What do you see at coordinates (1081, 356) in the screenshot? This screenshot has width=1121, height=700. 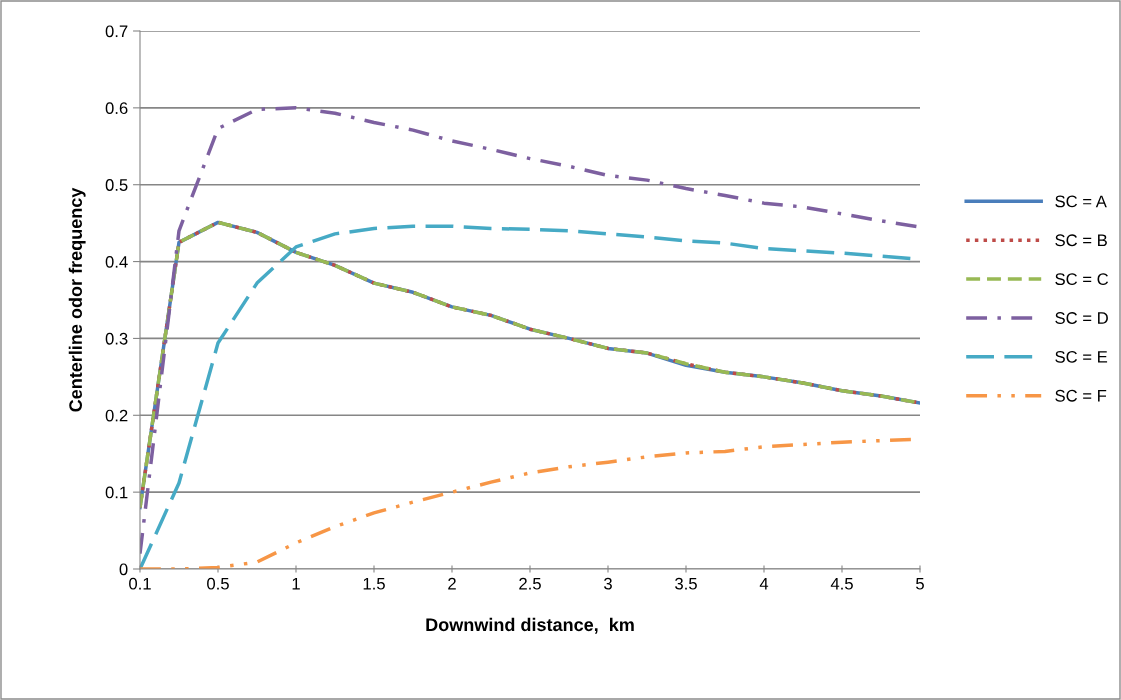 I see `legend-label: SC = E` at bounding box center [1081, 356].